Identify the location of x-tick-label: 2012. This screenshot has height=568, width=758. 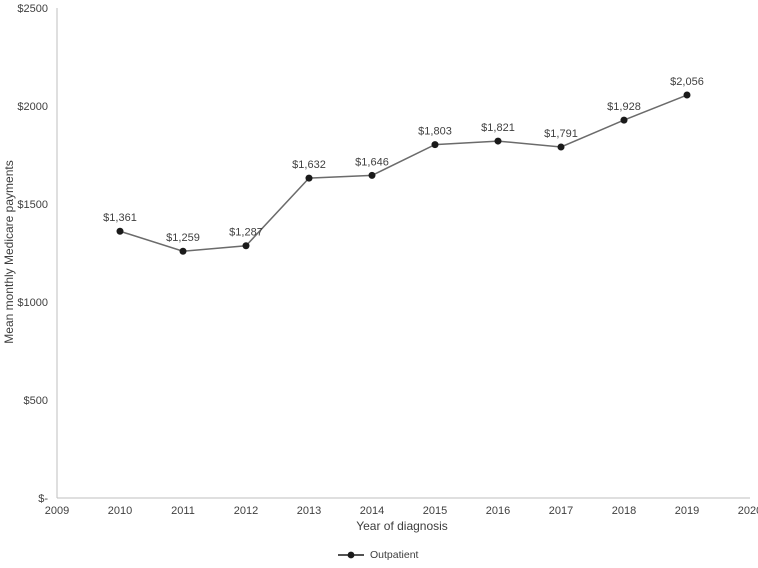
(246, 511).